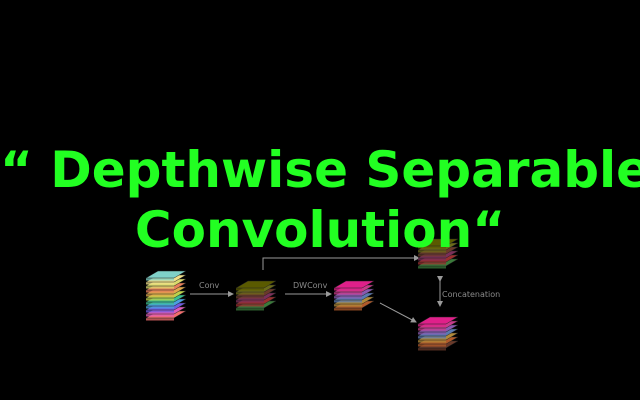 The width and height of the screenshot is (640, 400). I want to click on dwconv-label: DWConv, so click(310, 285).